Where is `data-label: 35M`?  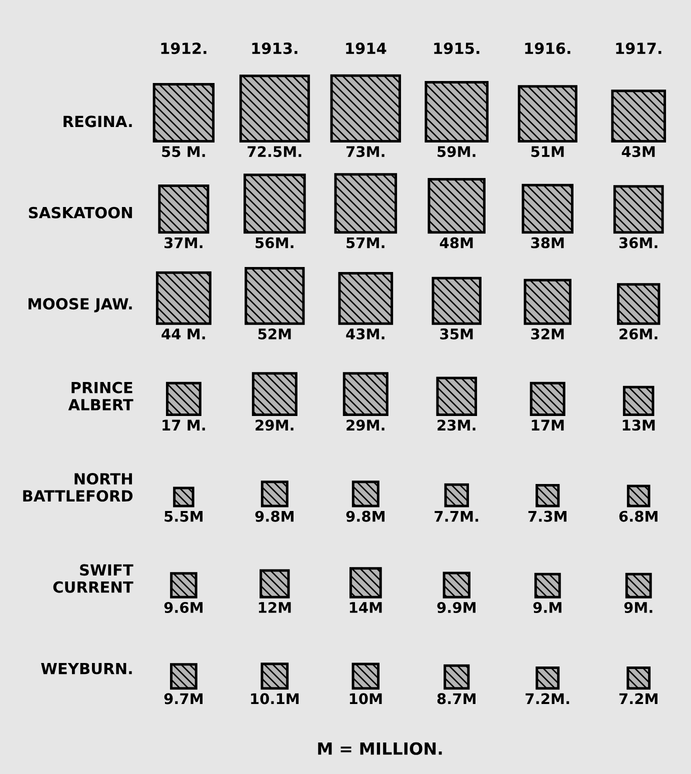 data-label: 35M is located at coordinates (456, 334).